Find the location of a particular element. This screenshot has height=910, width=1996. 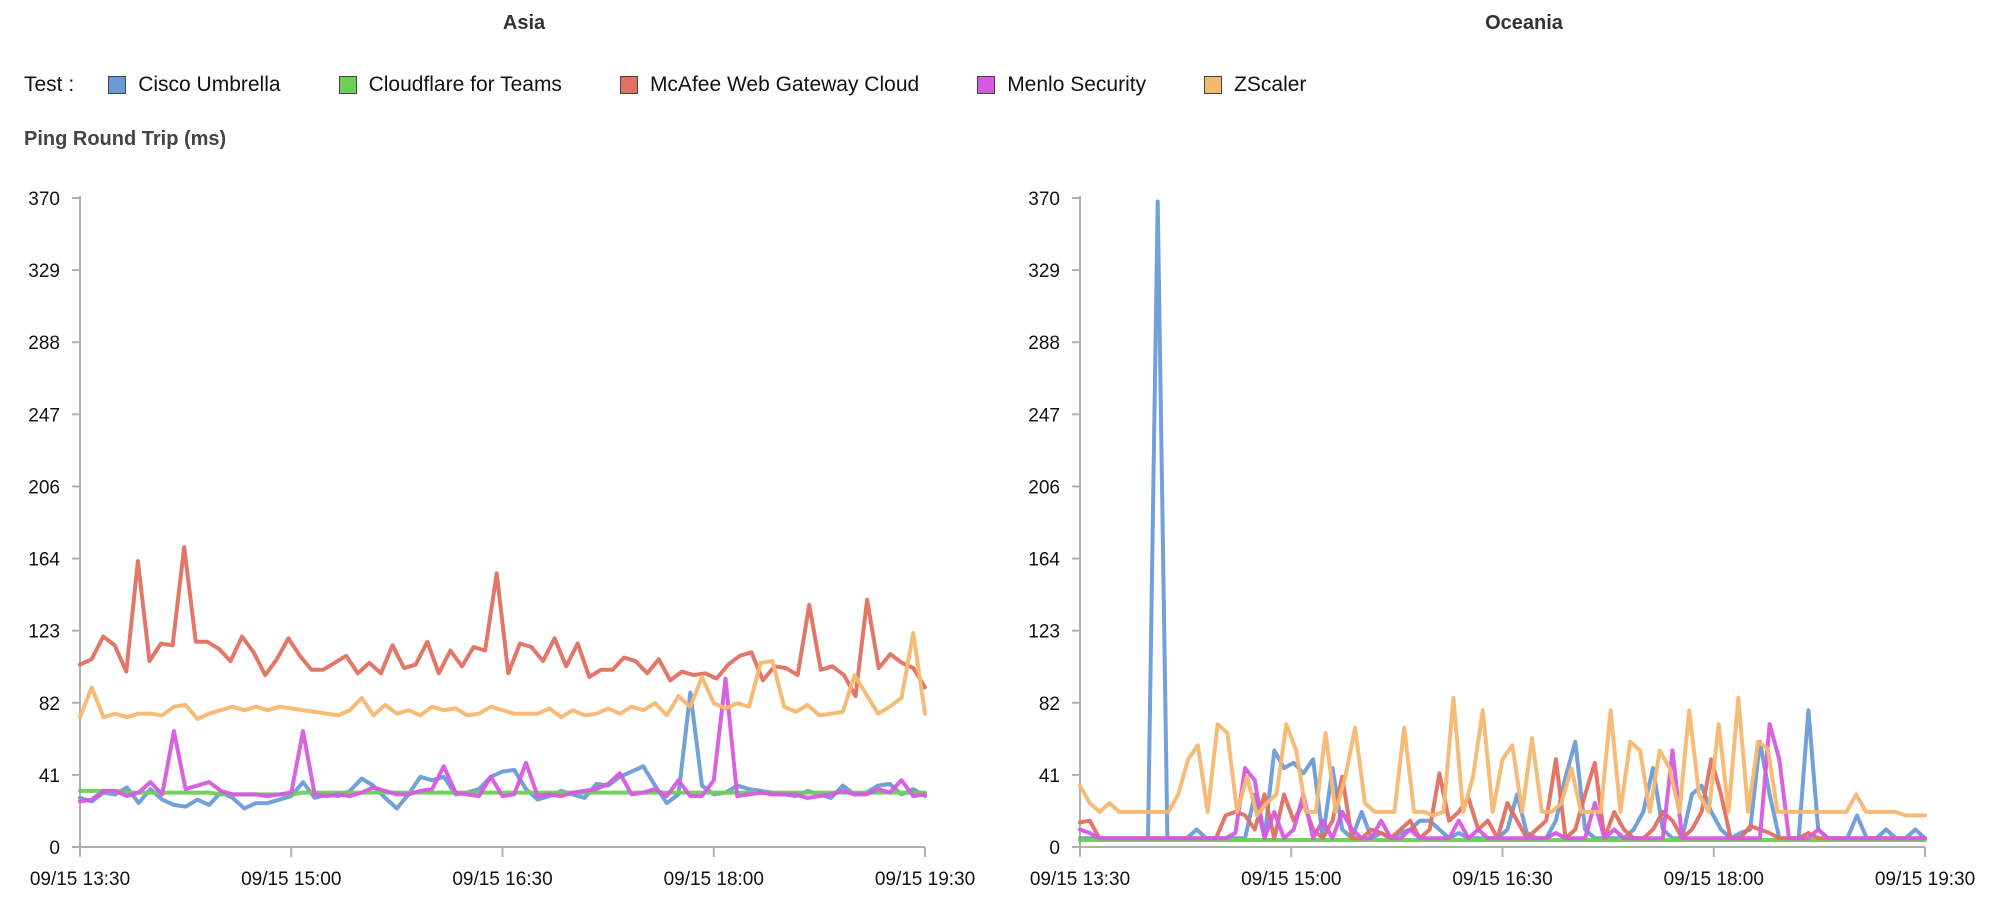

legend-swatch-menlo-security is located at coordinates (986, 85).